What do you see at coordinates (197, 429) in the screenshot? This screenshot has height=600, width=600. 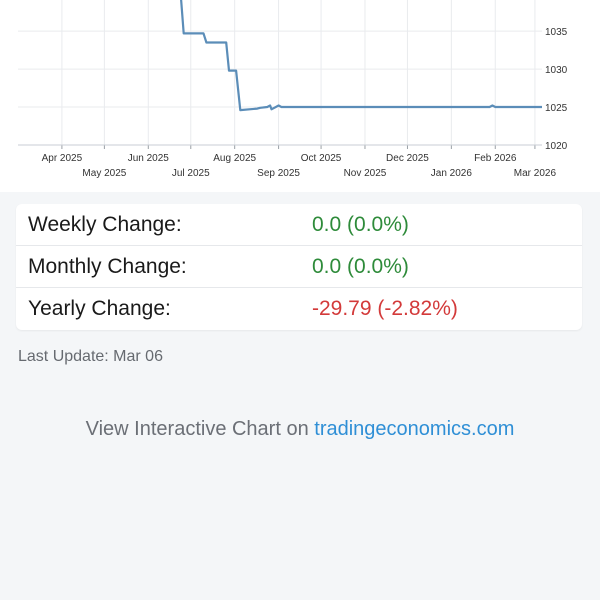 I see `cta-prefix: View Interactive Chart on` at bounding box center [197, 429].